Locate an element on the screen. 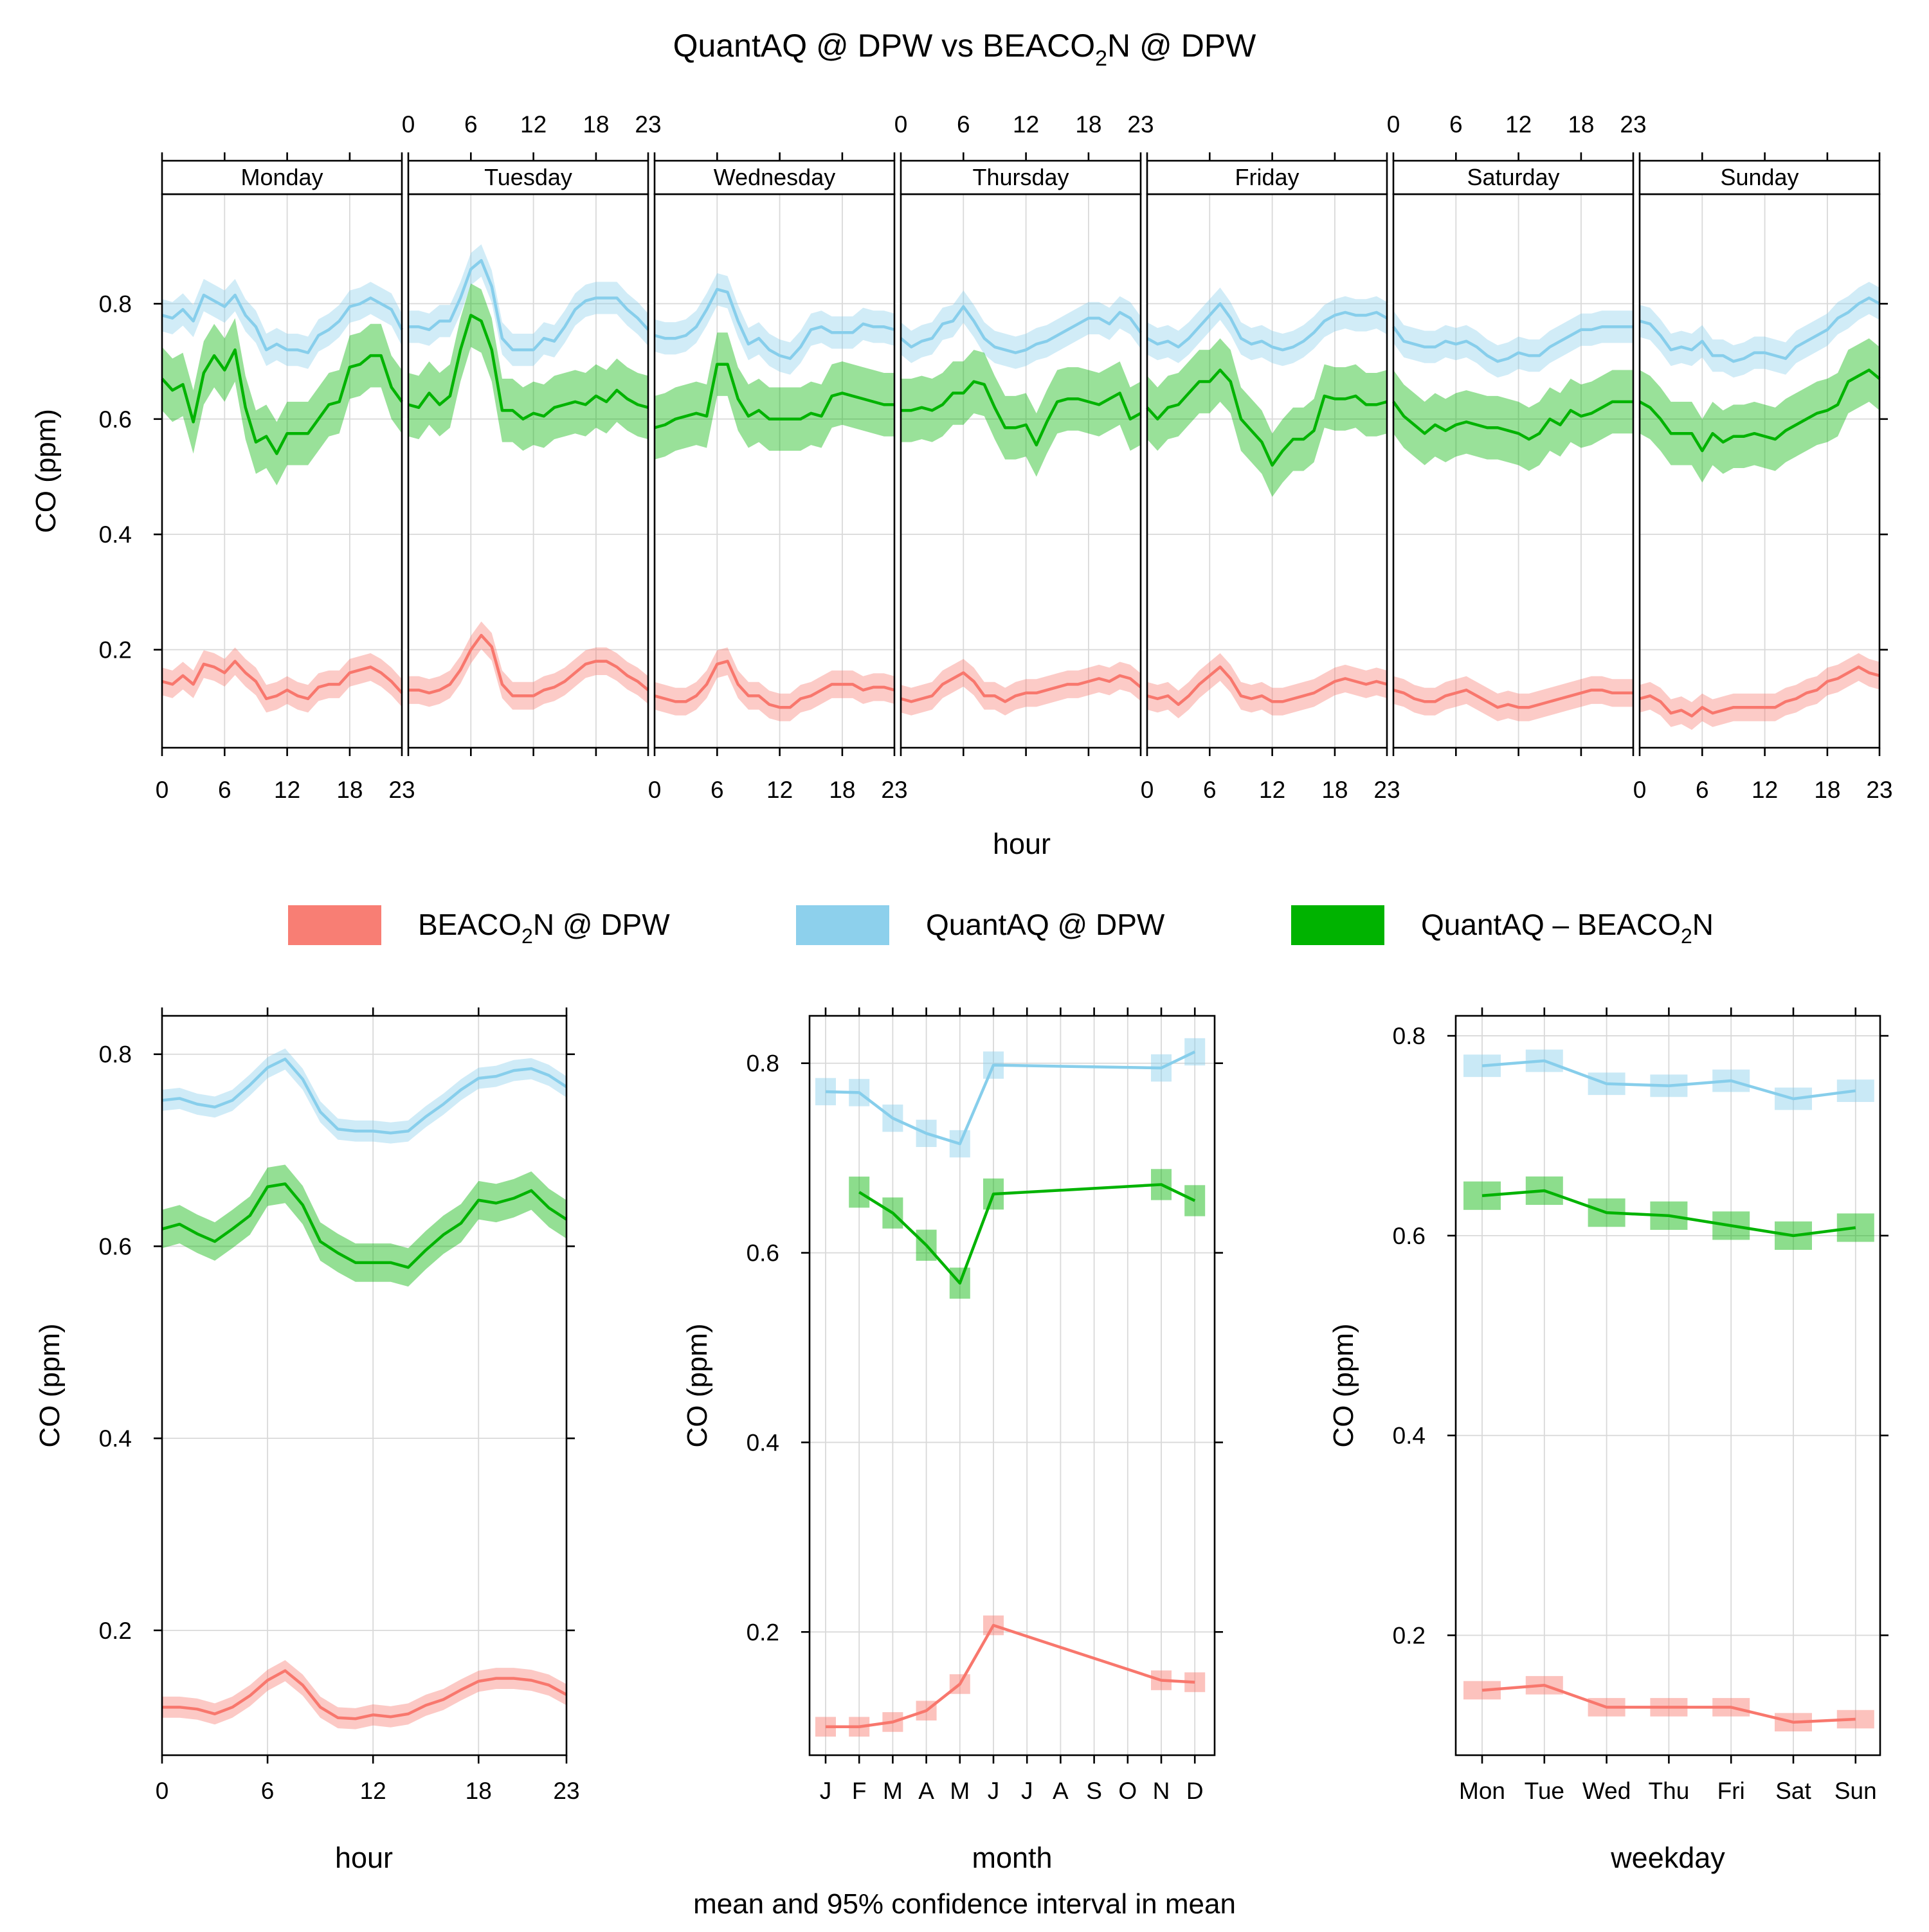 This screenshot has height=1932, width=1929. day-panel-friday: Friday 0 6 12 18 23 is located at coordinates (1270, 477).